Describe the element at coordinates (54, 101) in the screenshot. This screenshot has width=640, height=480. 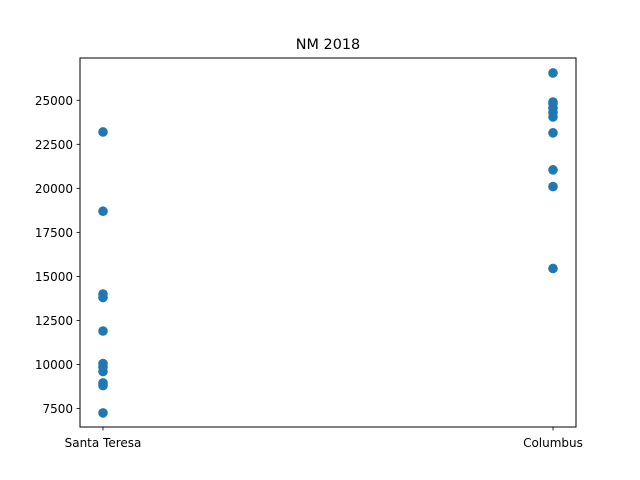
I see `y-tick-label: 25000` at that location.